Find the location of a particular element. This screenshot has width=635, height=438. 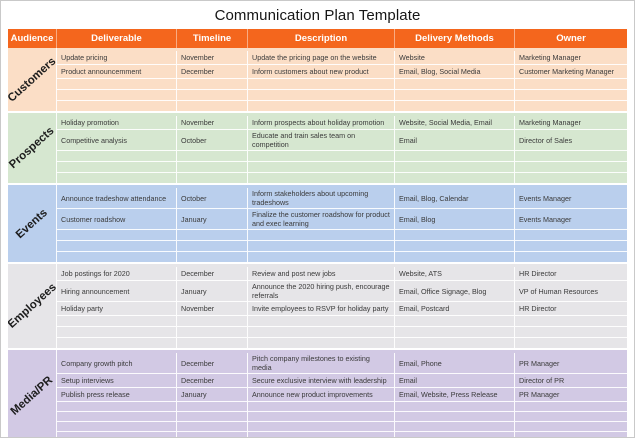

cell-deliverable: Announce tradeshow attendance is located at coordinates (117, 198).